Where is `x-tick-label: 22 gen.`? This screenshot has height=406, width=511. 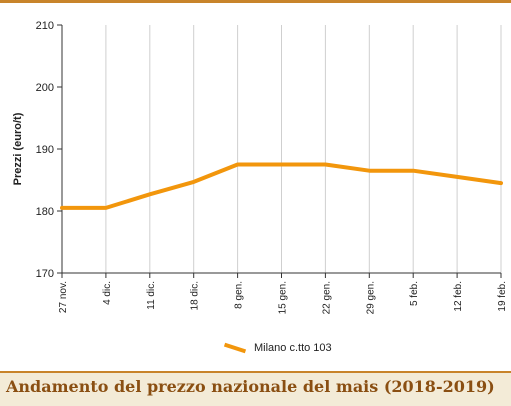 x-tick-label: 22 gen. is located at coordinates (326, 297).